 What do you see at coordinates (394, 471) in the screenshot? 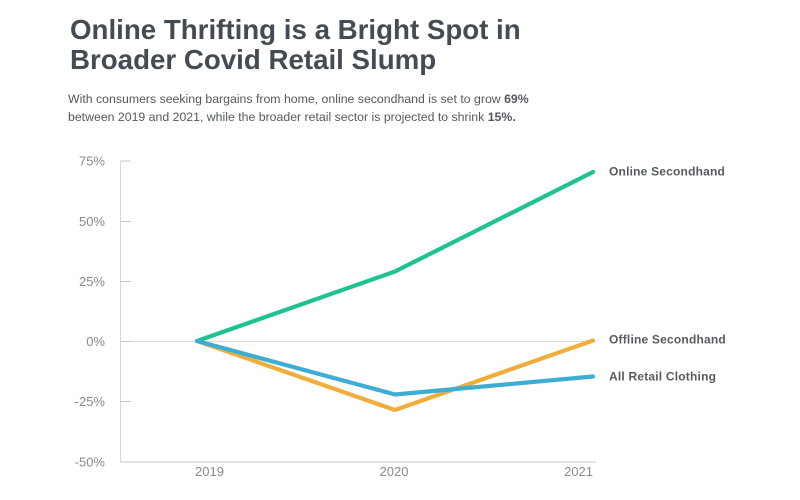
I see `svg-text: 2020` at bounding box center [394, 471].